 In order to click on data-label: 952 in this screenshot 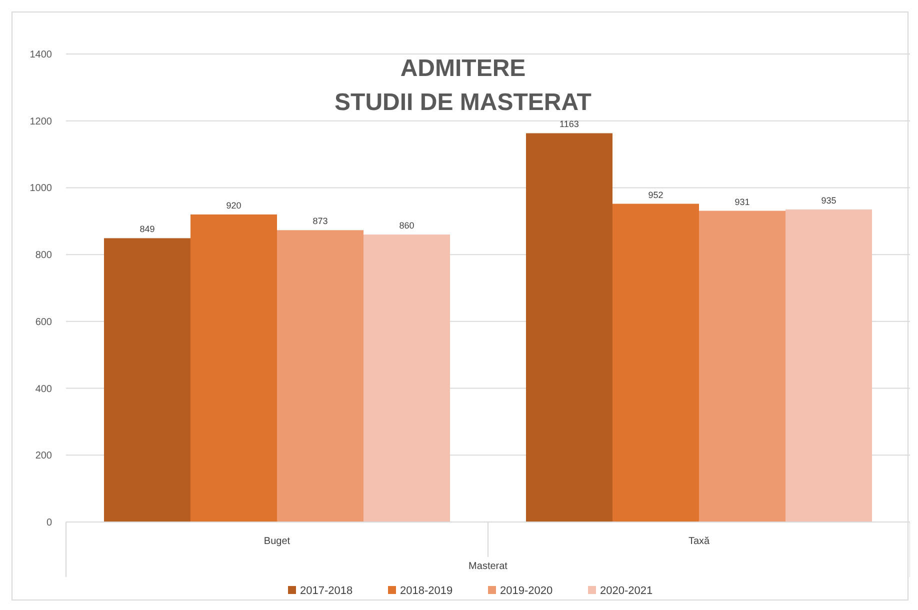, I will do `click(656, 195)`.